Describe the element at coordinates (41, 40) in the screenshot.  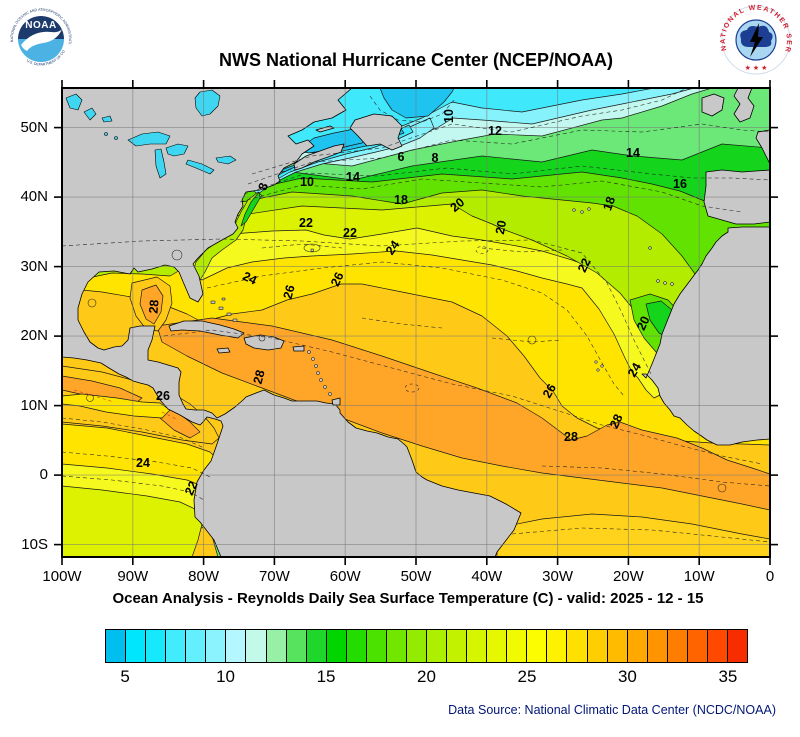
I see `noaa-seabird-icon` at that location.